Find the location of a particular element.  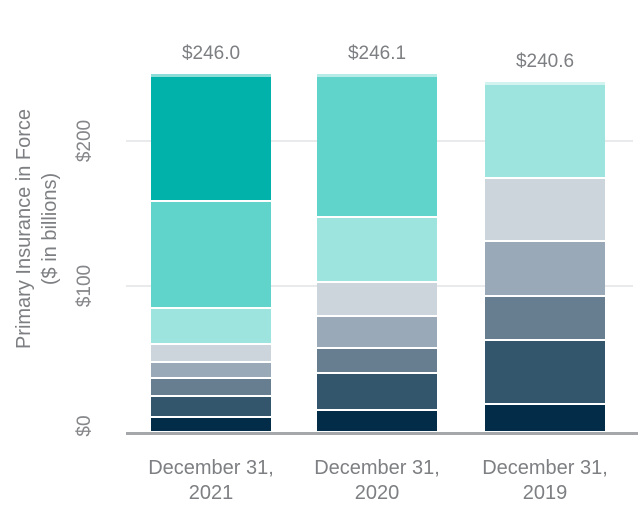

x-axis-line is located at coordinates (382, 434).